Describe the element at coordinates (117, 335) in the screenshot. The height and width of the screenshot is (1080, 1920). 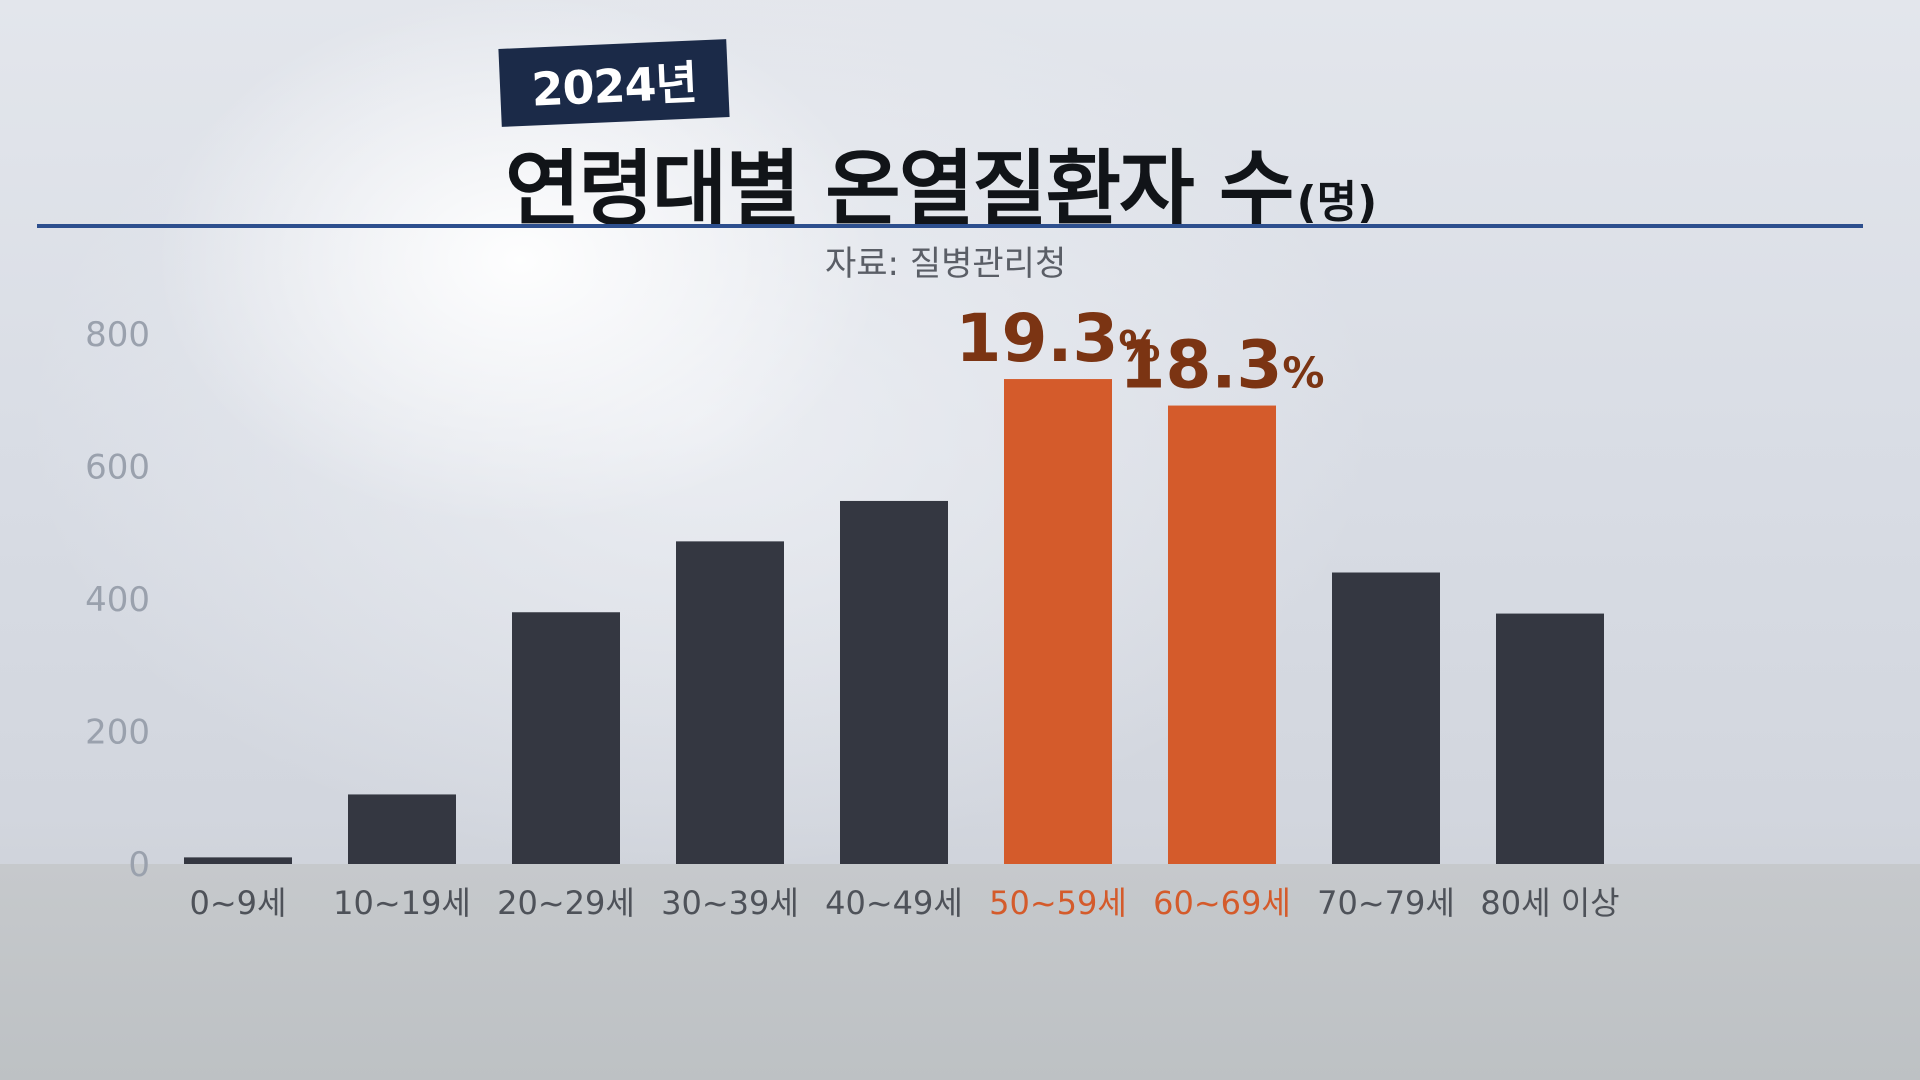
I see `y-tick-label: 800` at that location.